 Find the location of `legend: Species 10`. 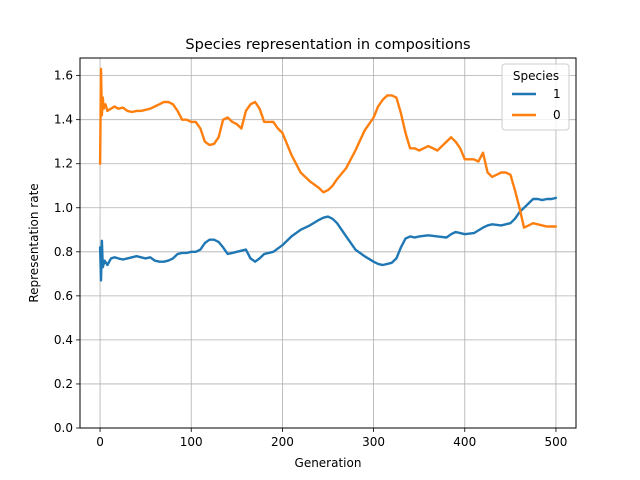

legend: Species 10 is located at coordinates (535, 97).